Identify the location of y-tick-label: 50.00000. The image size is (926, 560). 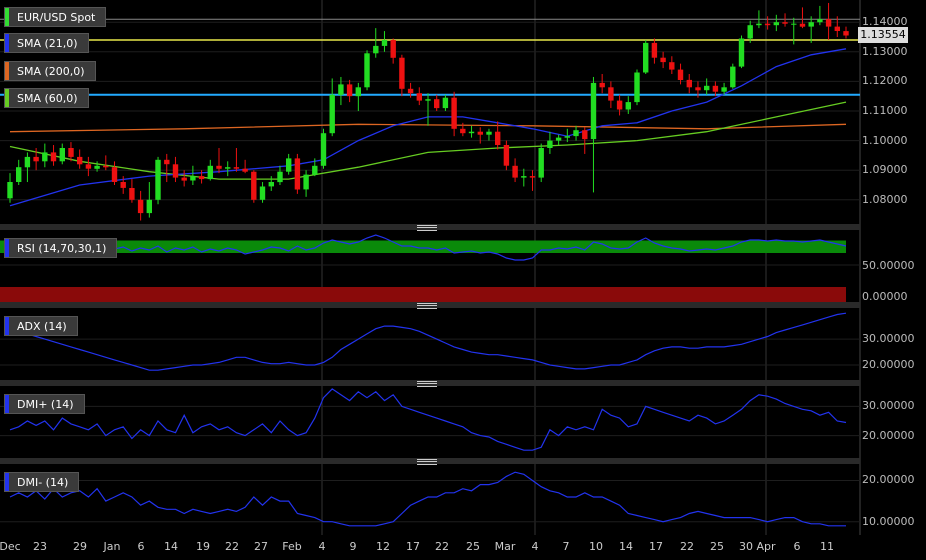
(888, 265).